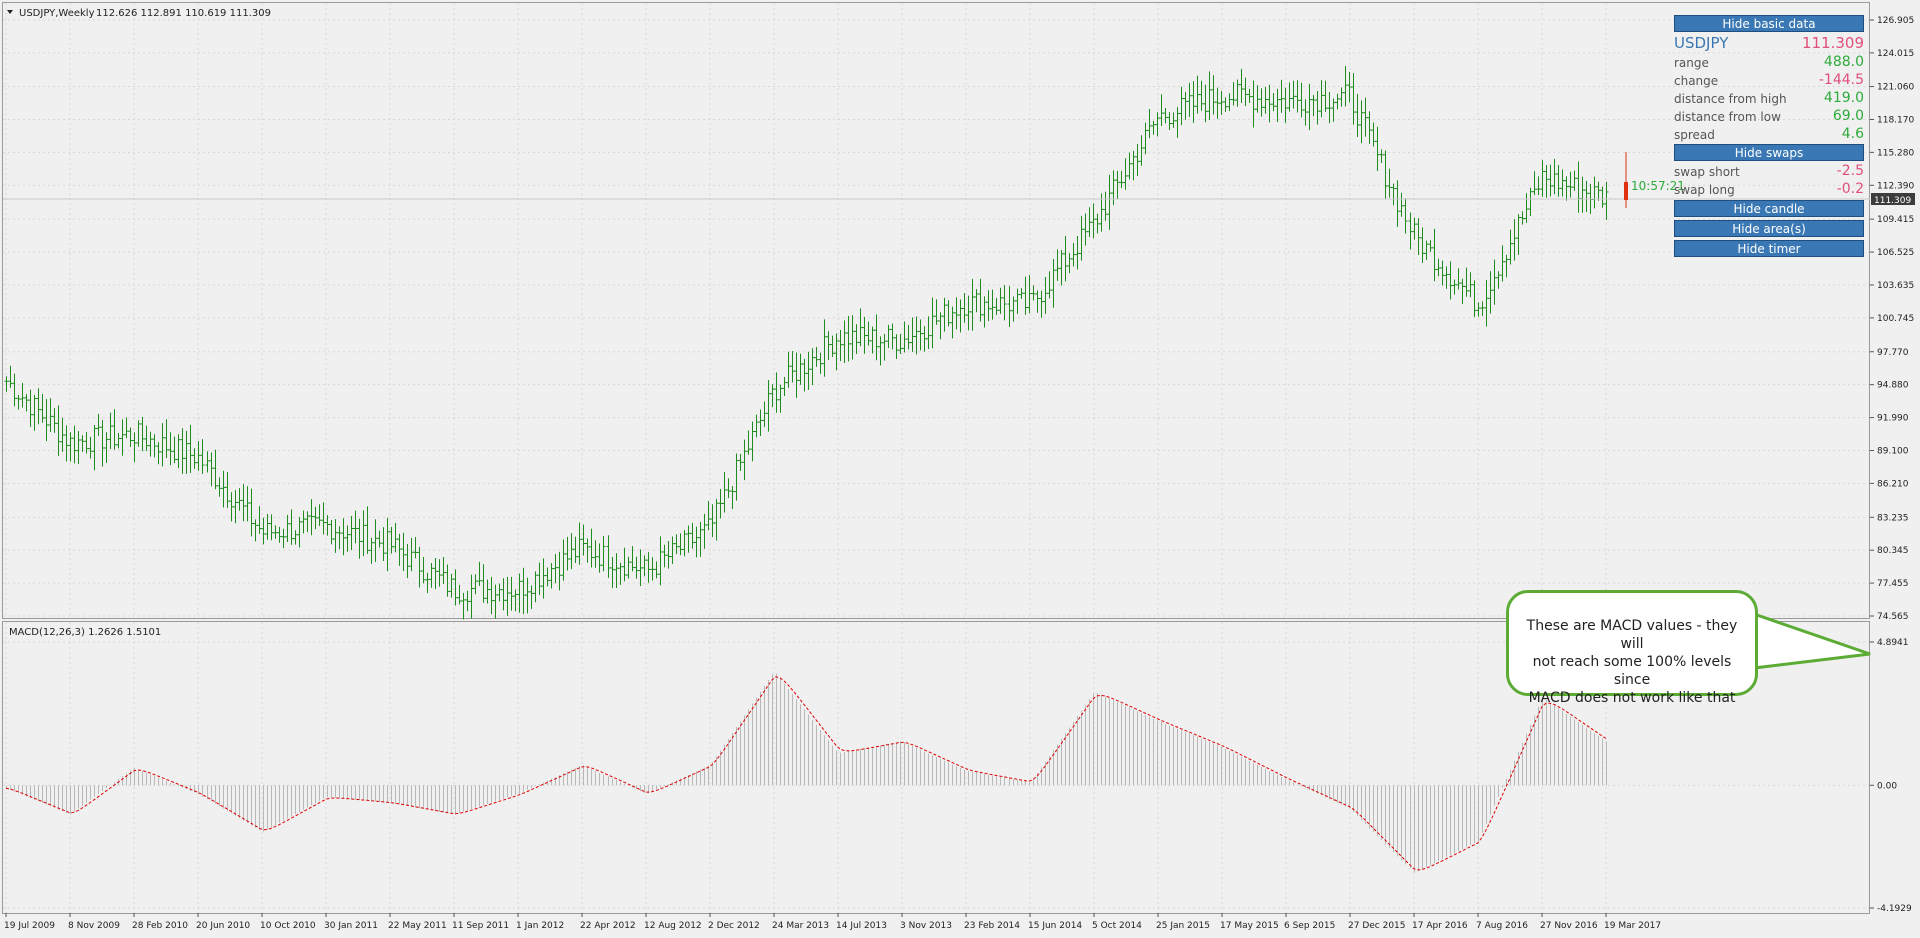 The height and width of the screenshot is (938, 1920). What do you see at coordinates (1893, 419) in the screenshot?
I see `price-tick-label: 91.990` at bounding box center [1893, 419].